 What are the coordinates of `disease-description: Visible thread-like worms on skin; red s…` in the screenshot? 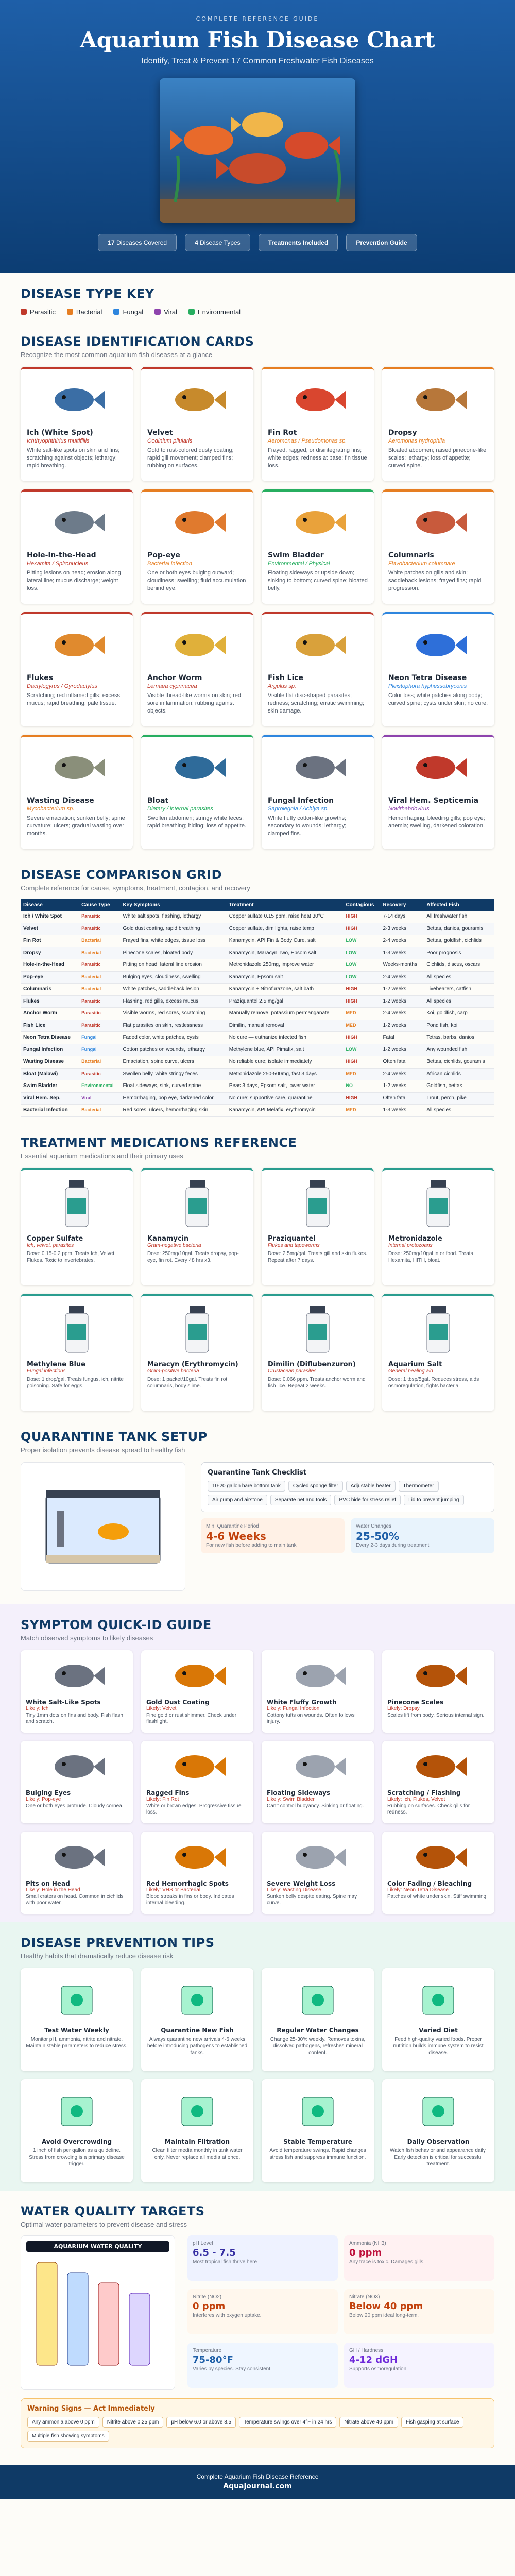 It's located at (194, 703).